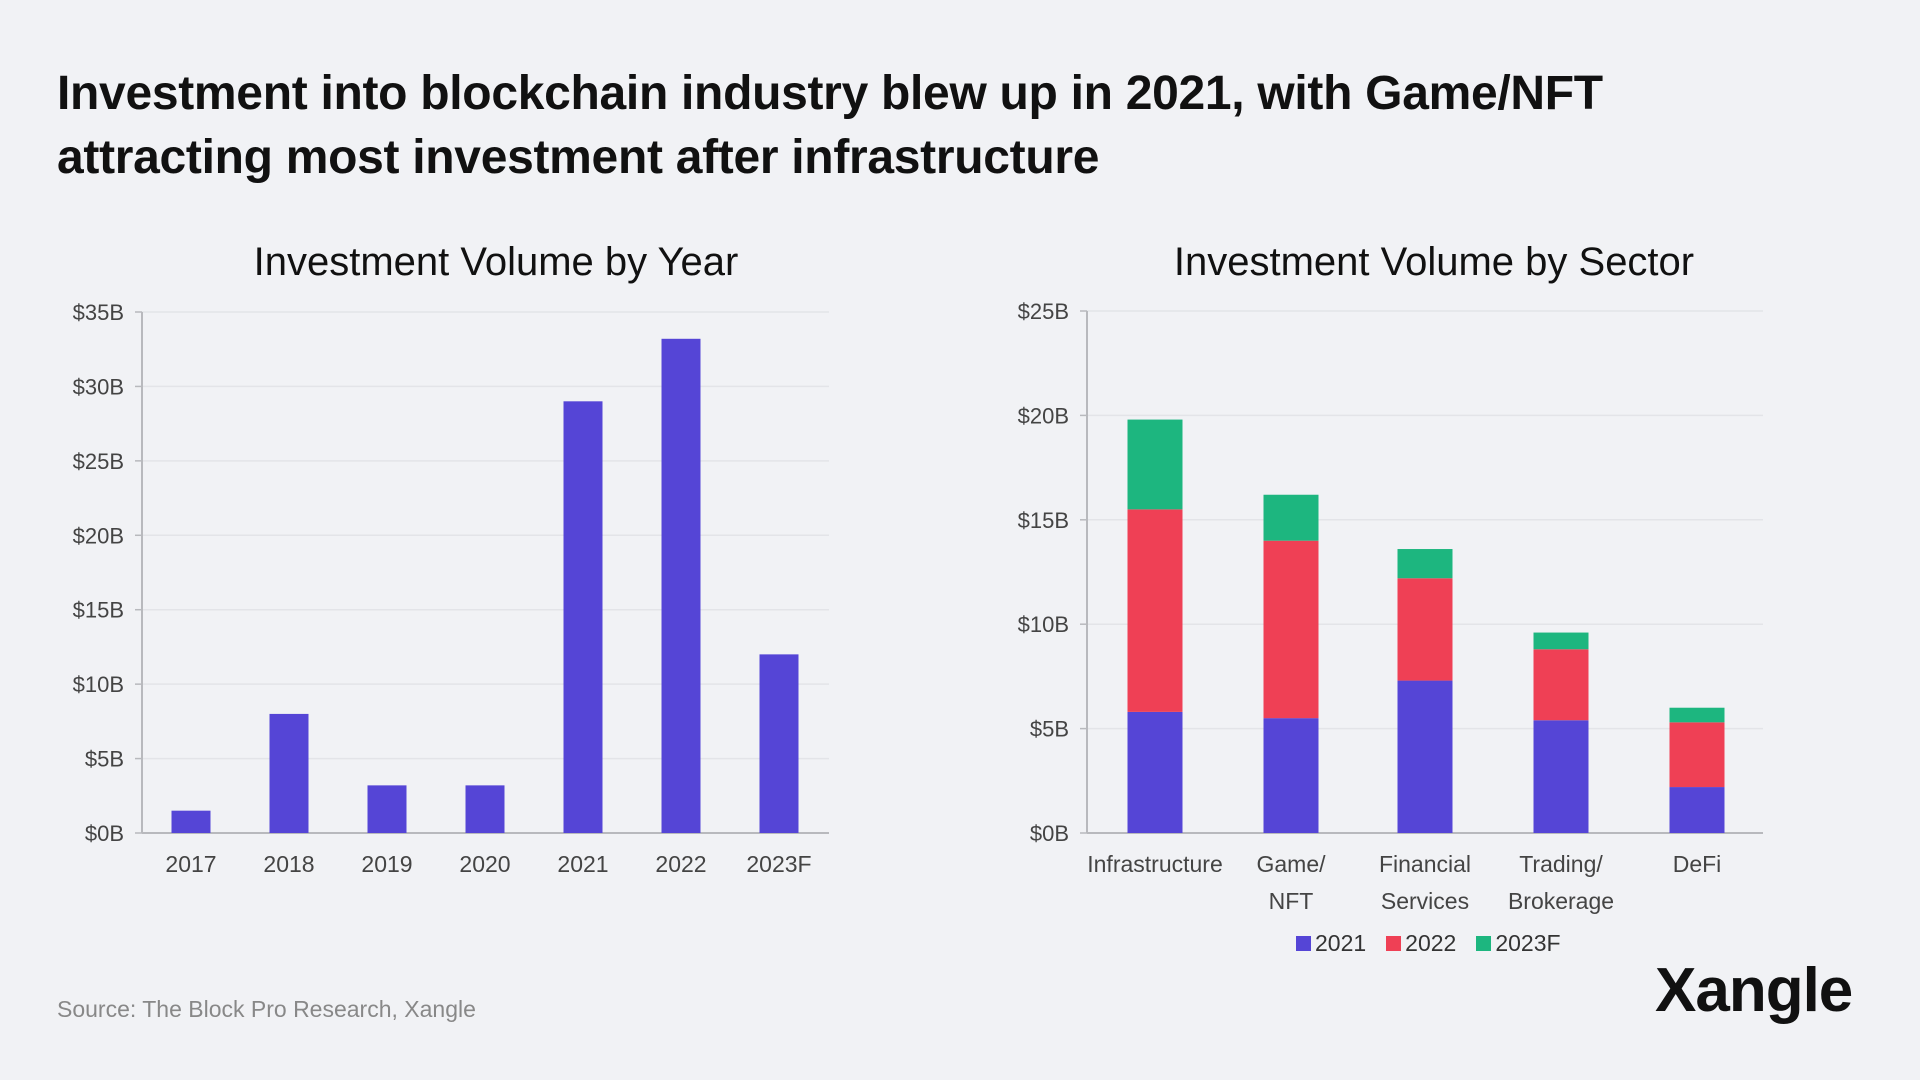 This screenshot has height=1080, width=1920. I want to click on sector-ytick-label: $10B, so click(1043, 624).